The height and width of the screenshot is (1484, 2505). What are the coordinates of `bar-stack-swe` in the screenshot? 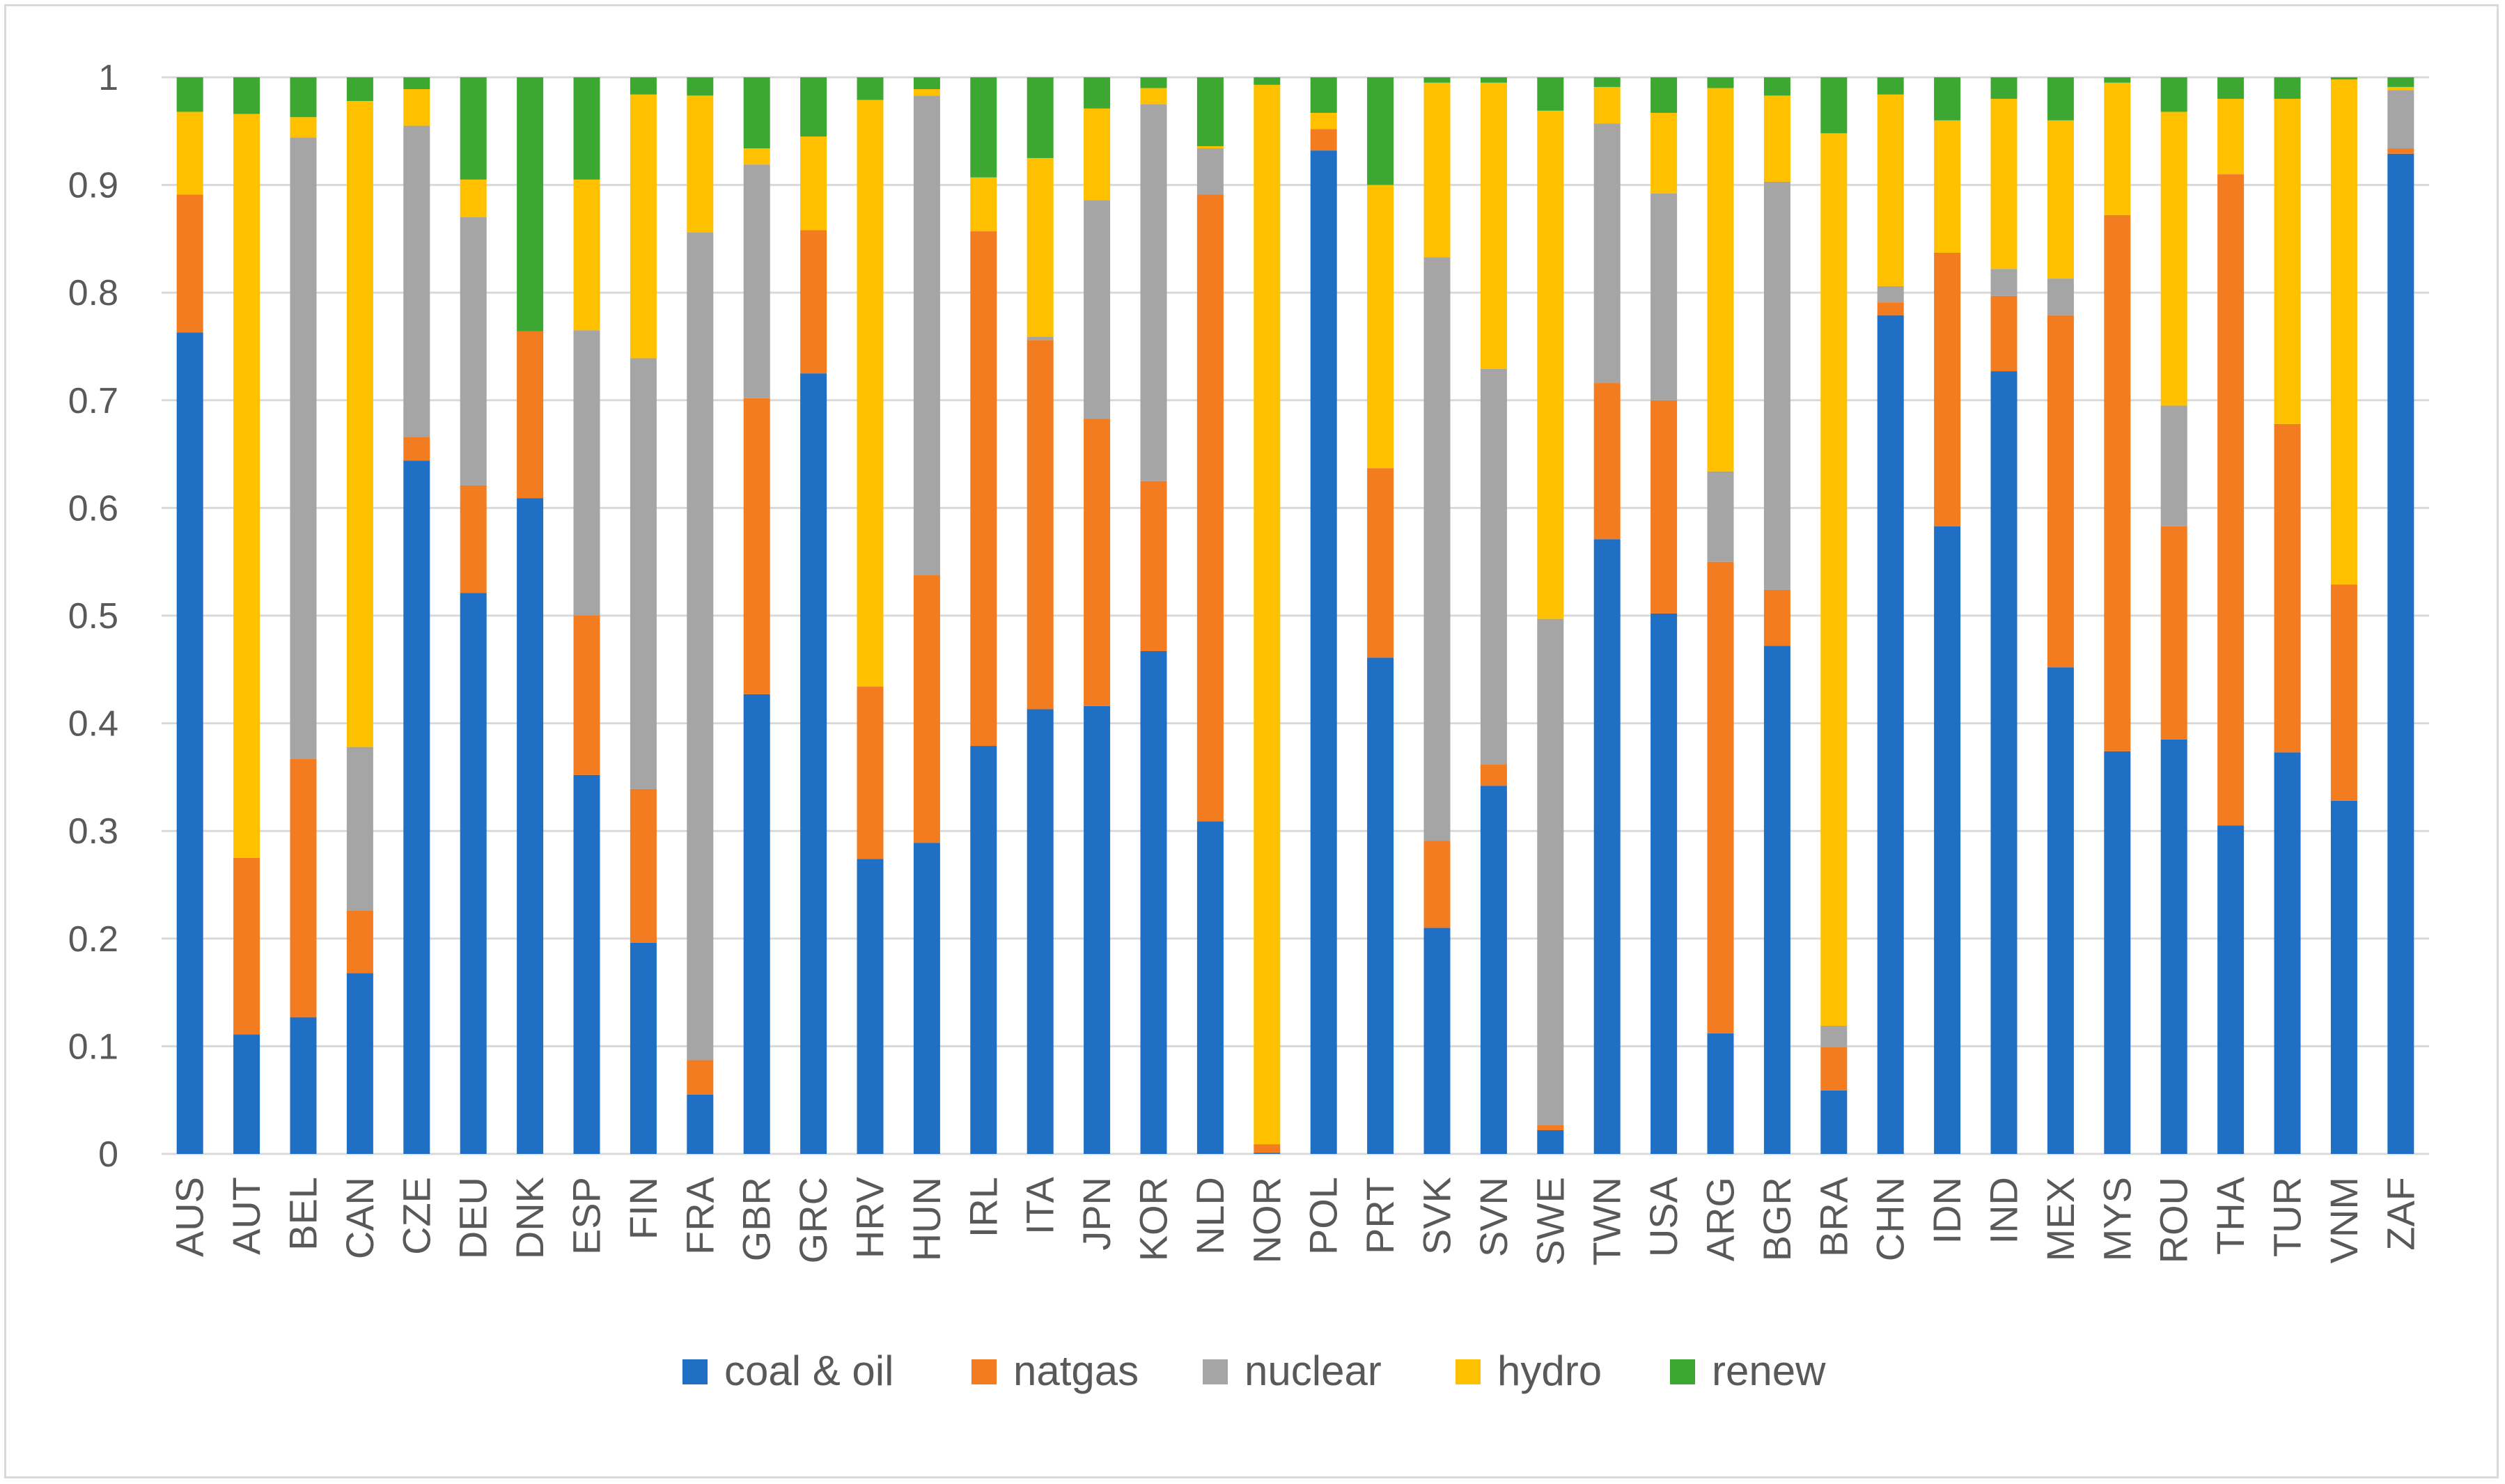 It's located at (1550, 615).